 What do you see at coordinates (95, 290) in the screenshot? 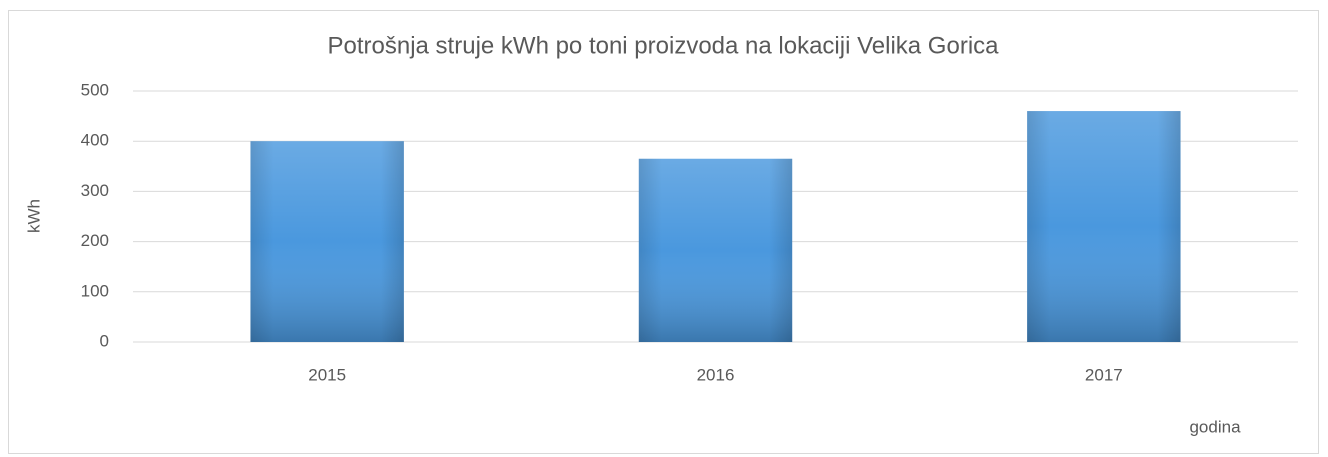
I see `y-tick-label: 100` at bounding box center [95, 290].